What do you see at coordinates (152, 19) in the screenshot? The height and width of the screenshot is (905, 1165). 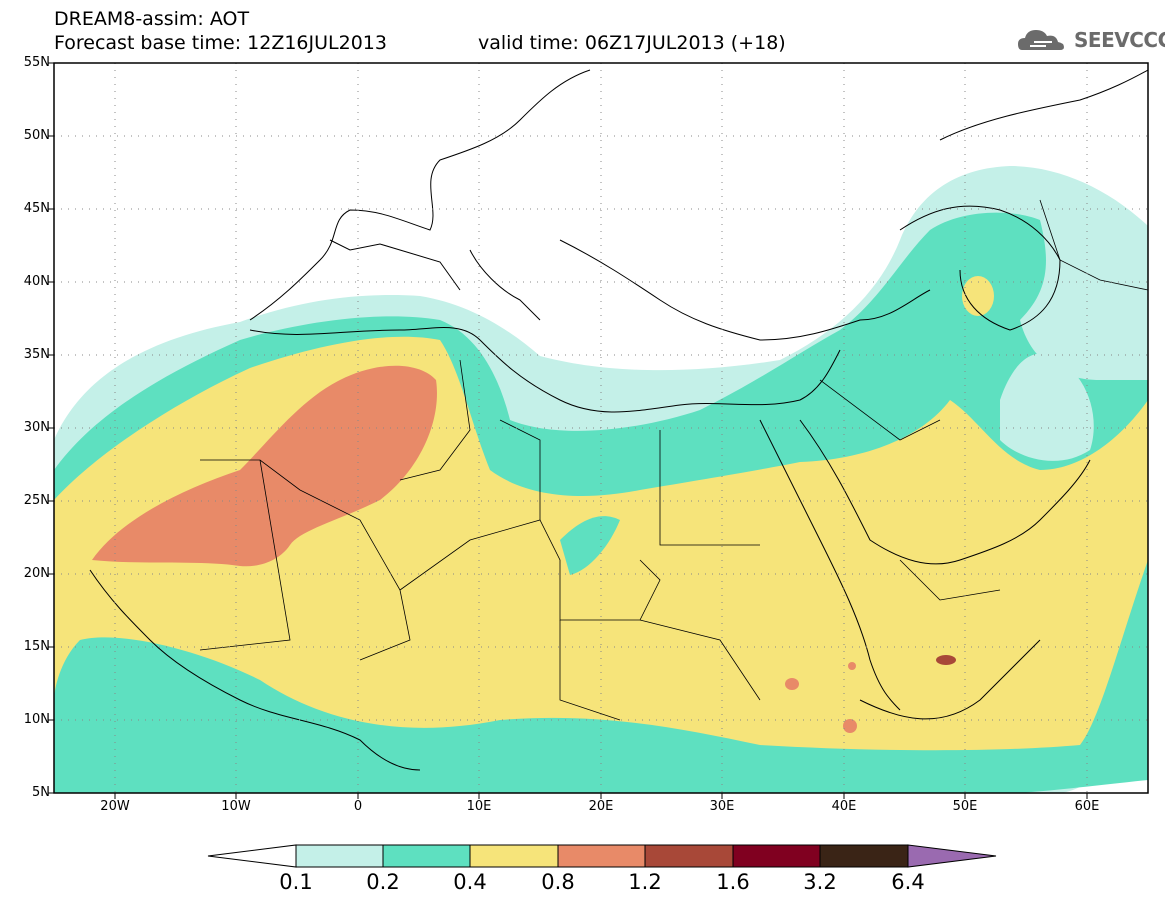 I see `map-title: DREAM8-assim: AOT` at bounding box center [152, 19].